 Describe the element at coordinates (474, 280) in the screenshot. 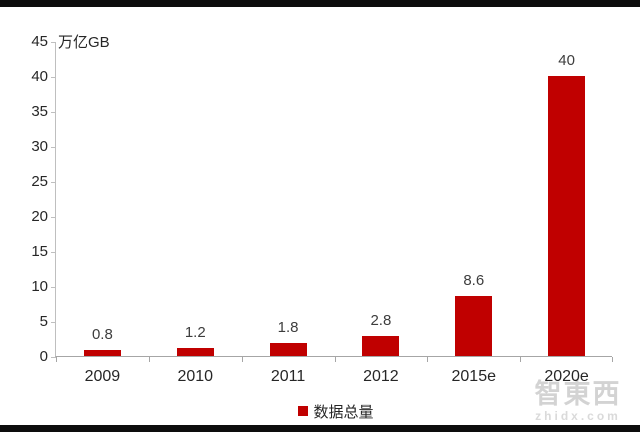

I see `bar-value-label: 8.6` at that location.